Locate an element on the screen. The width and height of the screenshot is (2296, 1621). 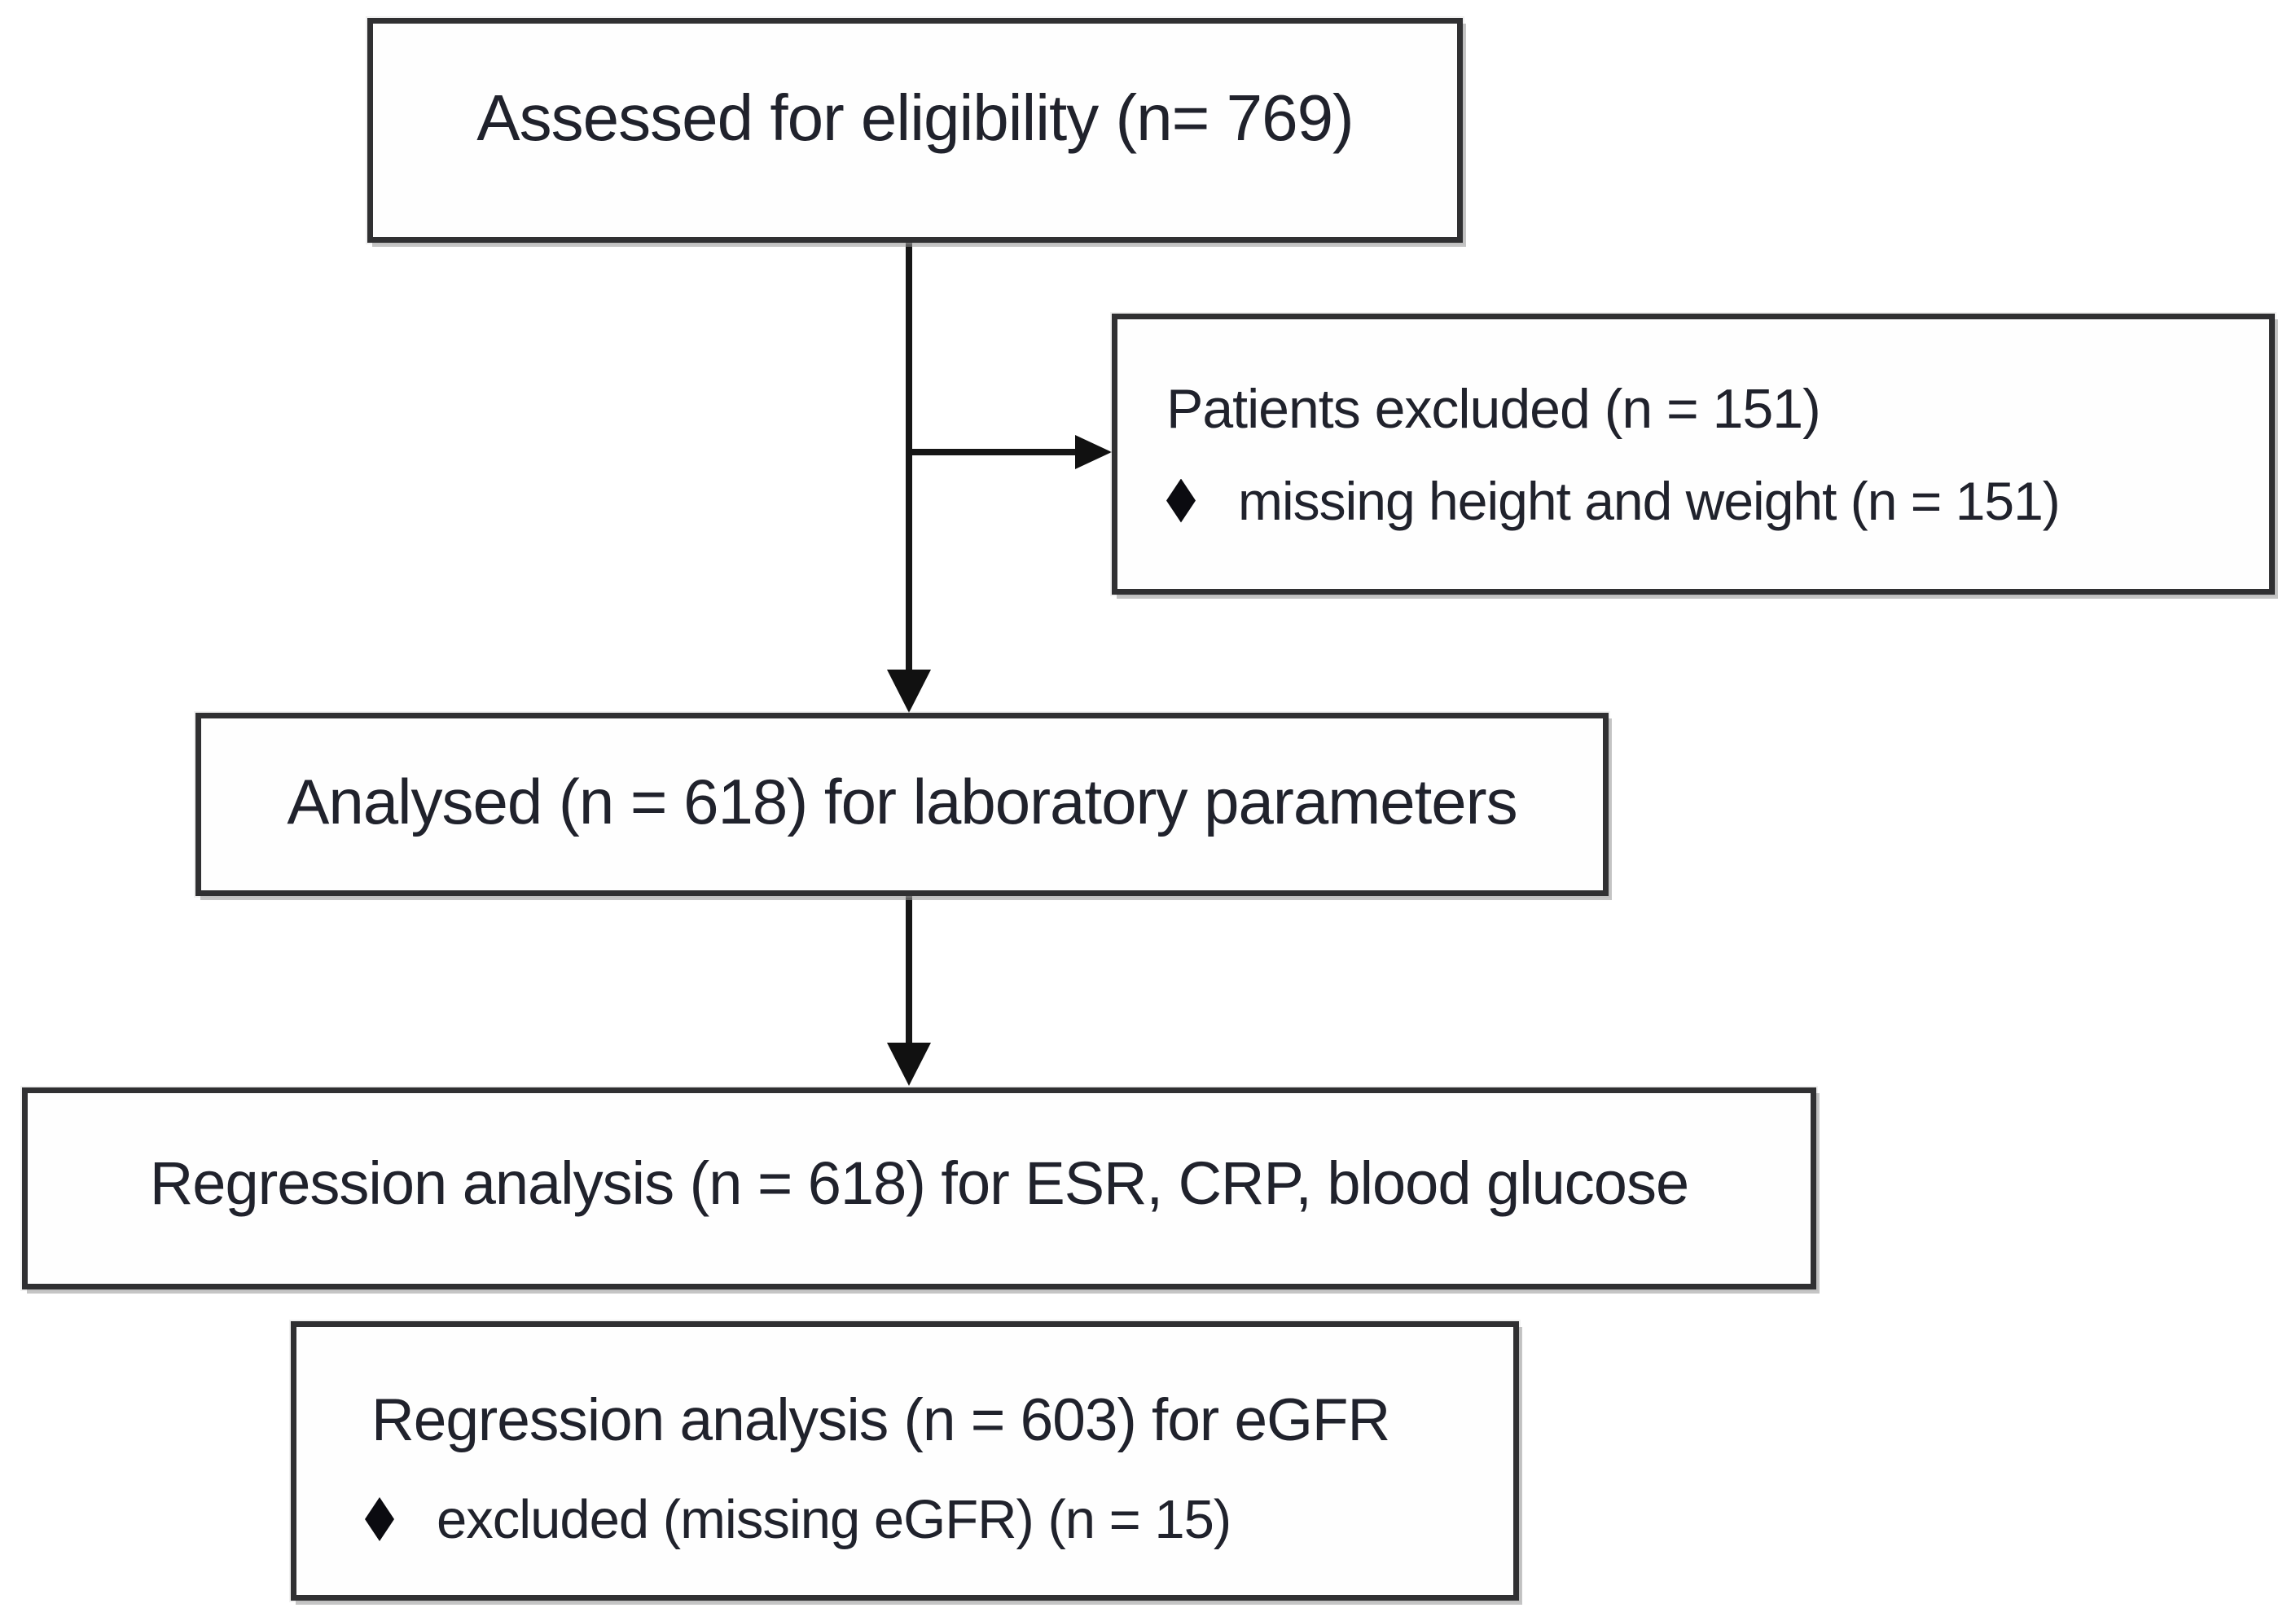
arrowhead-right-icon is located at coordinates (1093, 452).